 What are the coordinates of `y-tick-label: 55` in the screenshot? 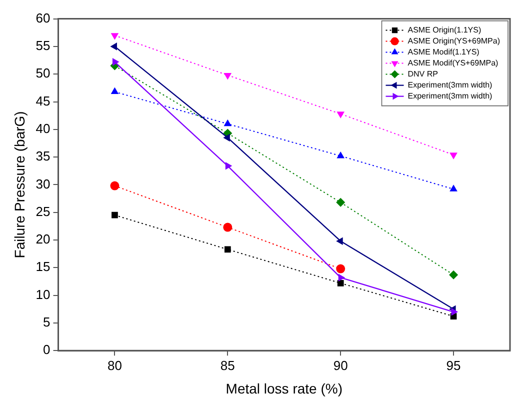 It's located at (43, 46).